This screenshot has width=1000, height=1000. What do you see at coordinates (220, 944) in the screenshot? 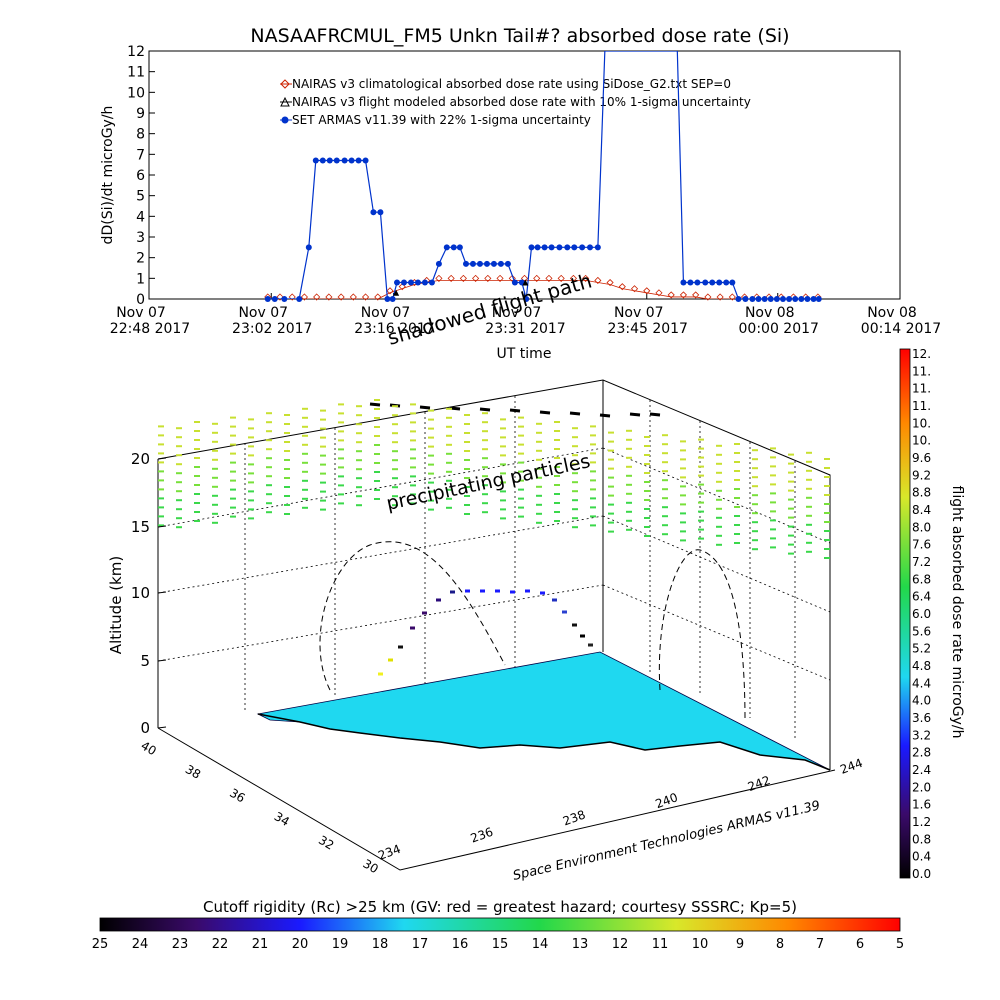
I see `colorbar-horizontal-tick-label: 22` at bounding box center [220, 944].